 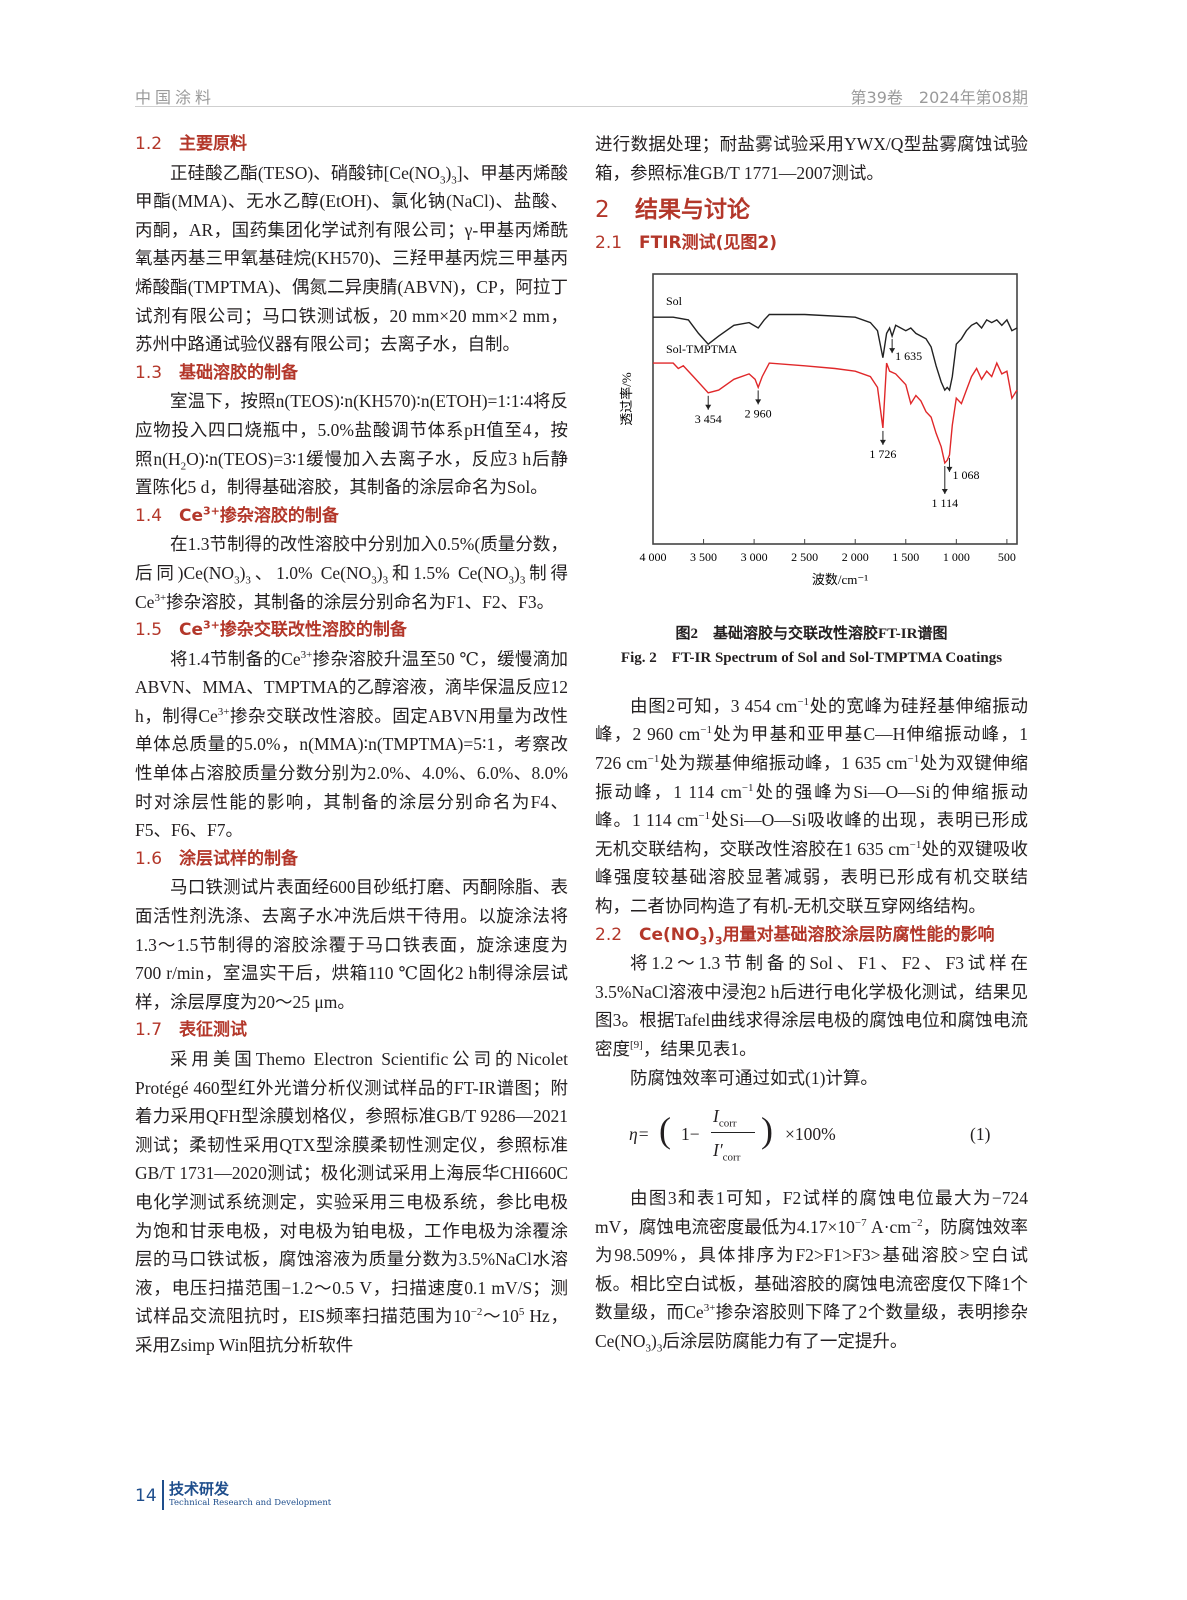 I want to click on footer-divider, so click(x=163, y=1495).